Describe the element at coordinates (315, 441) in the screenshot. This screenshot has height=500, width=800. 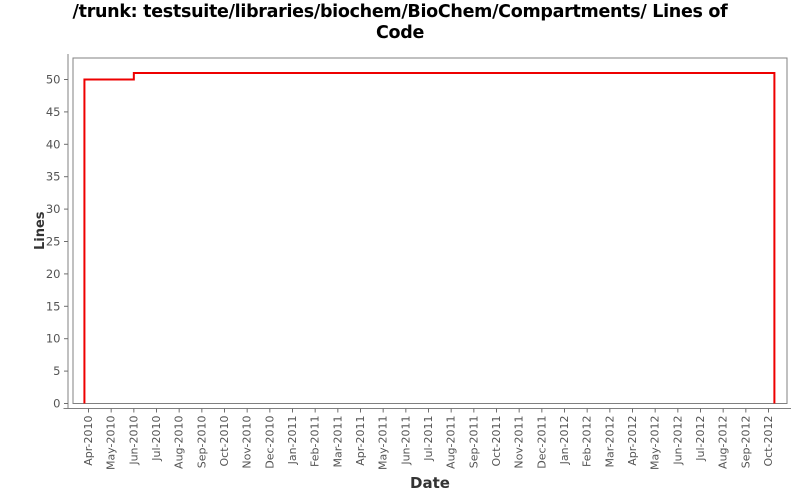
I see `x-tick-label: Feb-2011` at that location.